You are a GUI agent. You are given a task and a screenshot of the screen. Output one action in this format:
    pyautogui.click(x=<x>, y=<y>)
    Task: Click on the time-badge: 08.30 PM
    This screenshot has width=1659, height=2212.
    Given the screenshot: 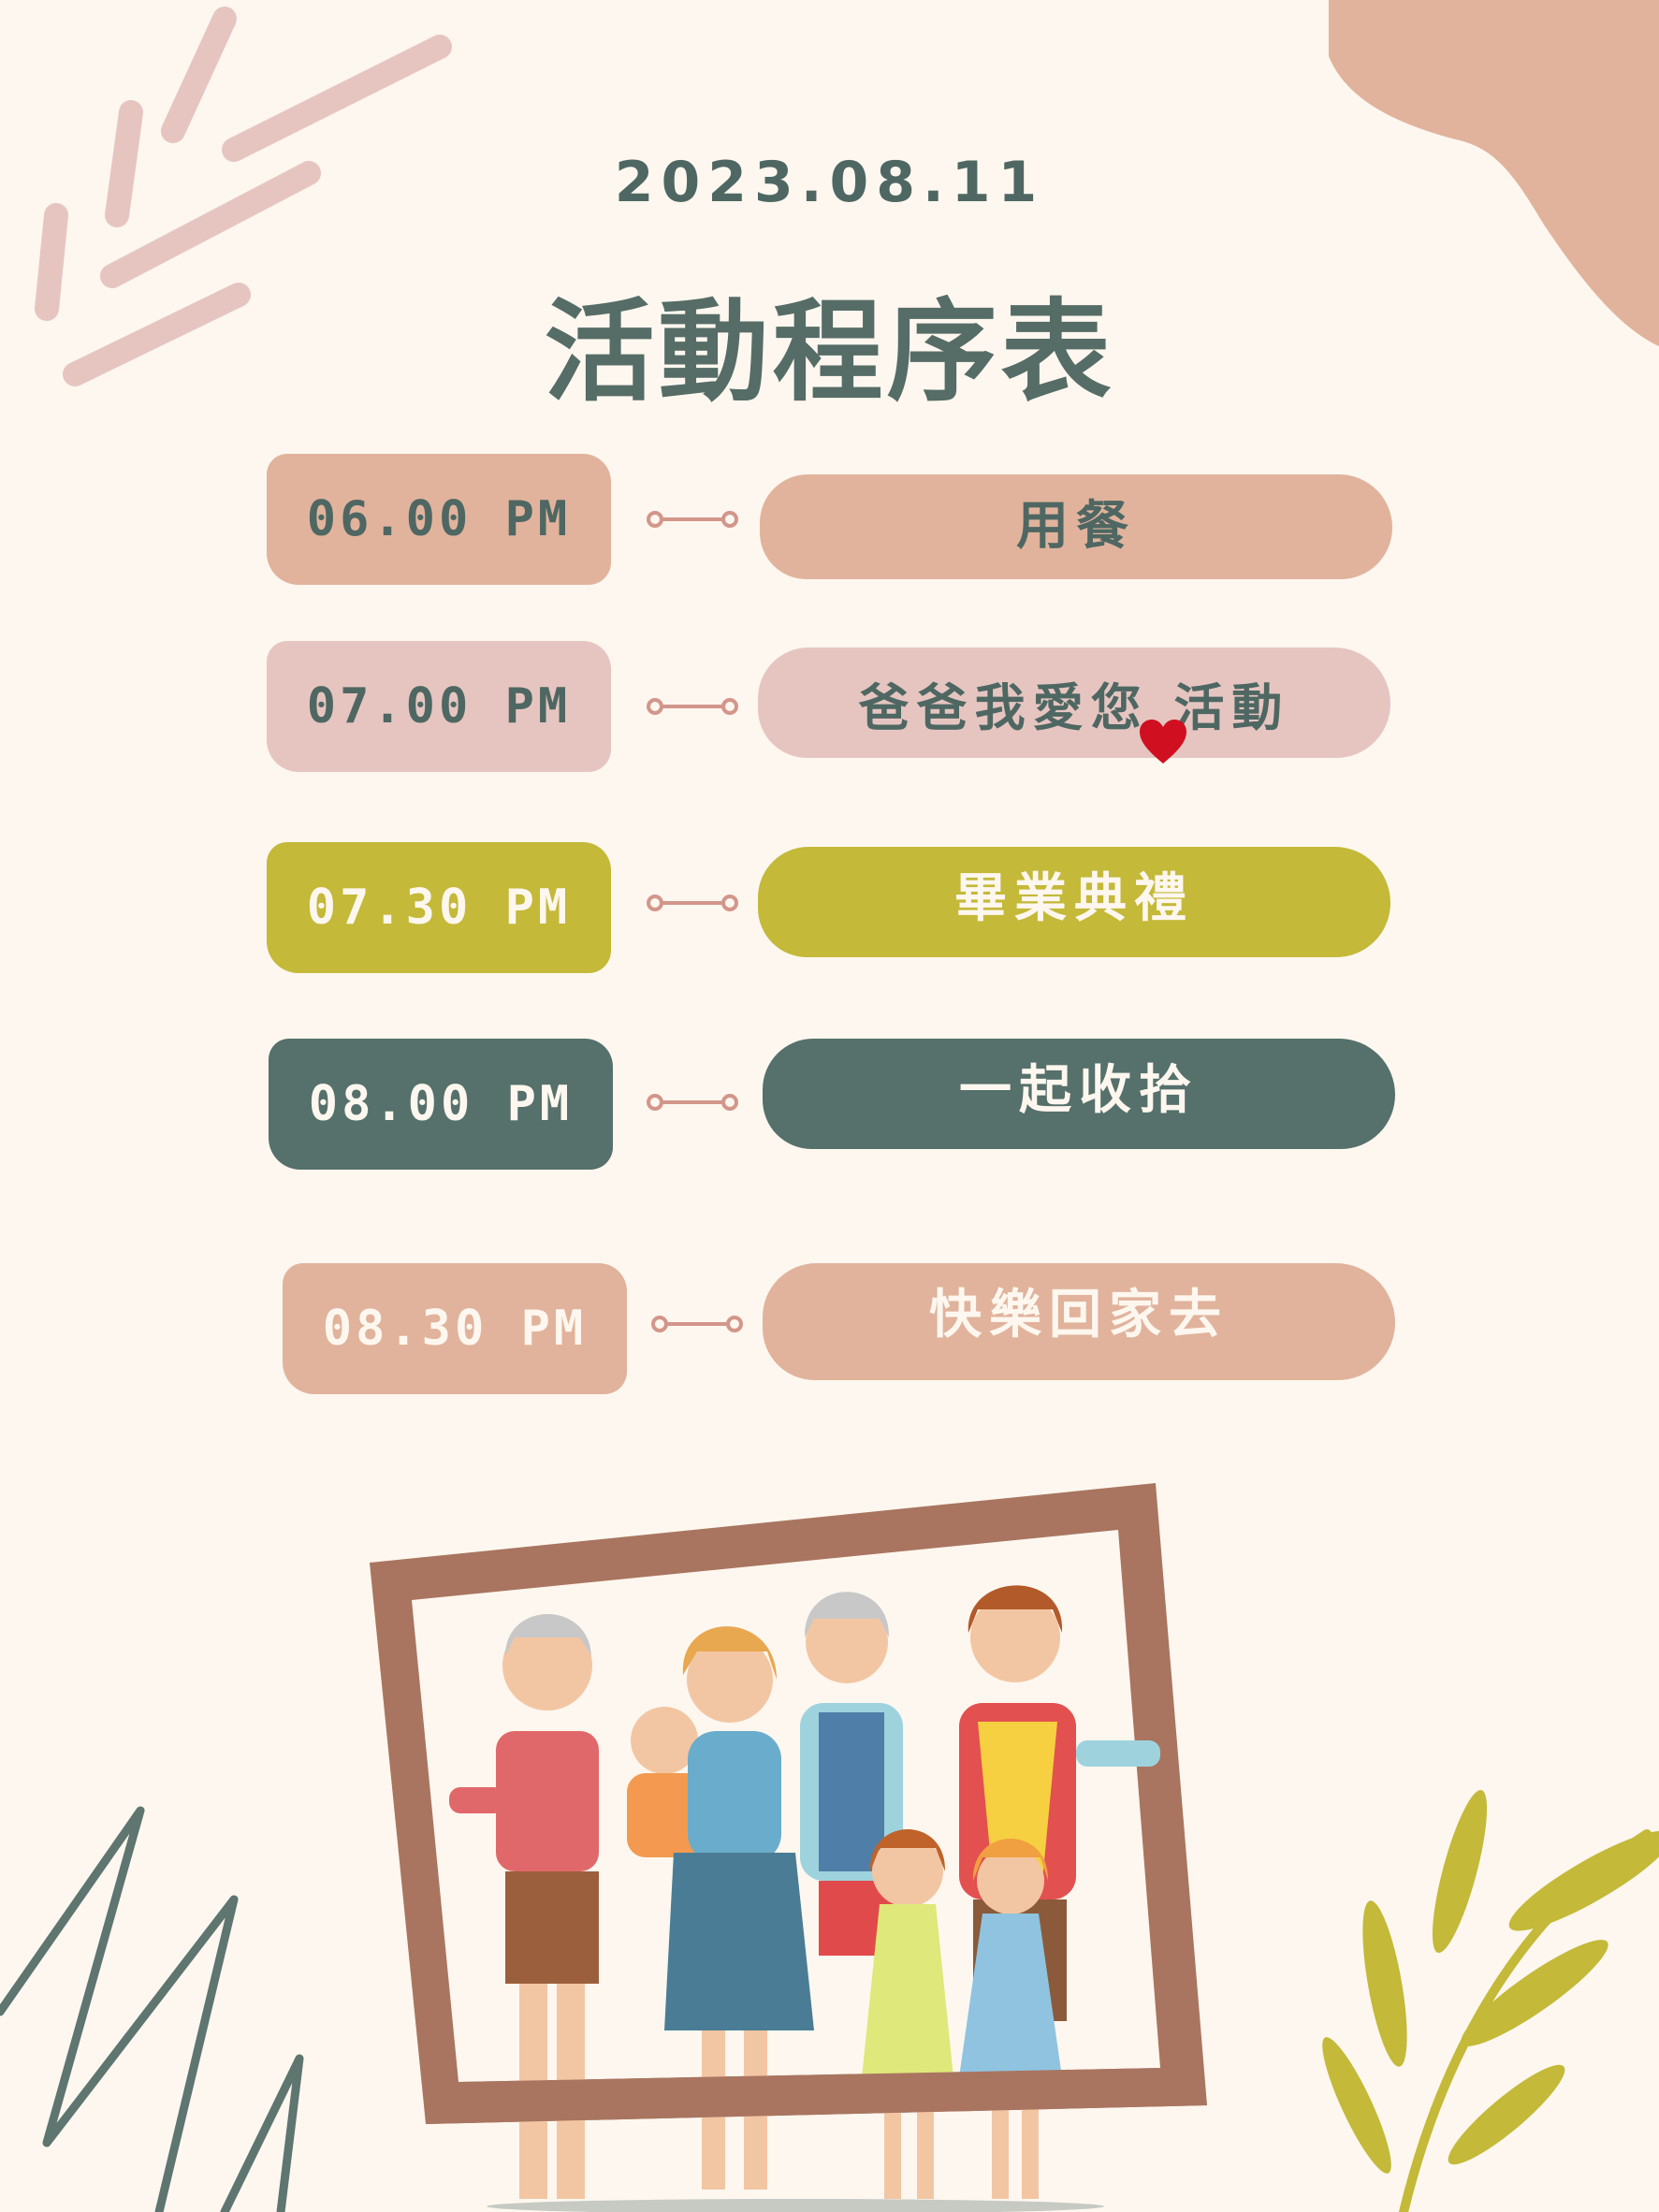 What is the action you would take?
    pyautogui.click(x=455, y=1328)
    